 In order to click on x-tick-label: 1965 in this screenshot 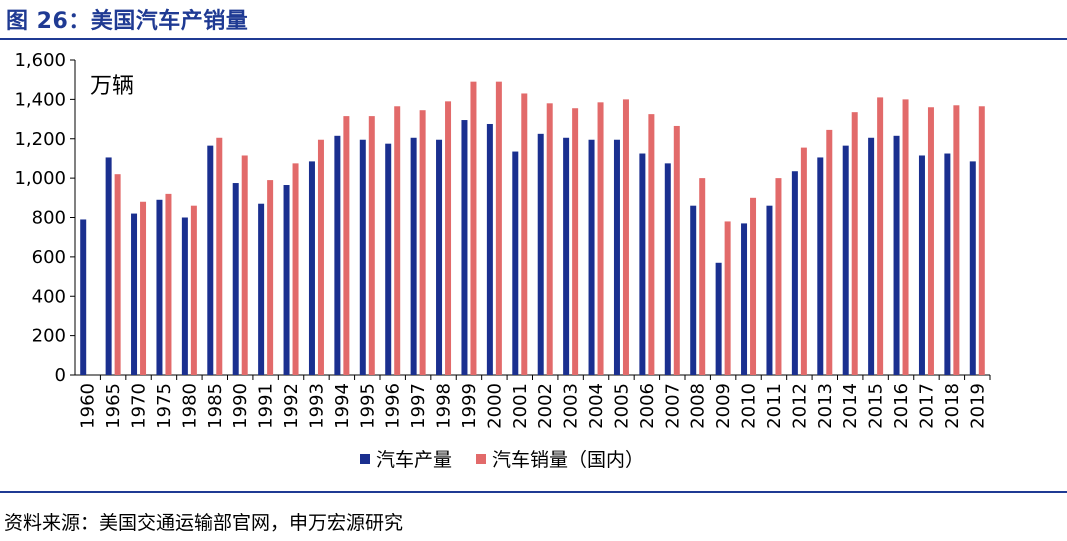, I will do `click(113, 406)`.